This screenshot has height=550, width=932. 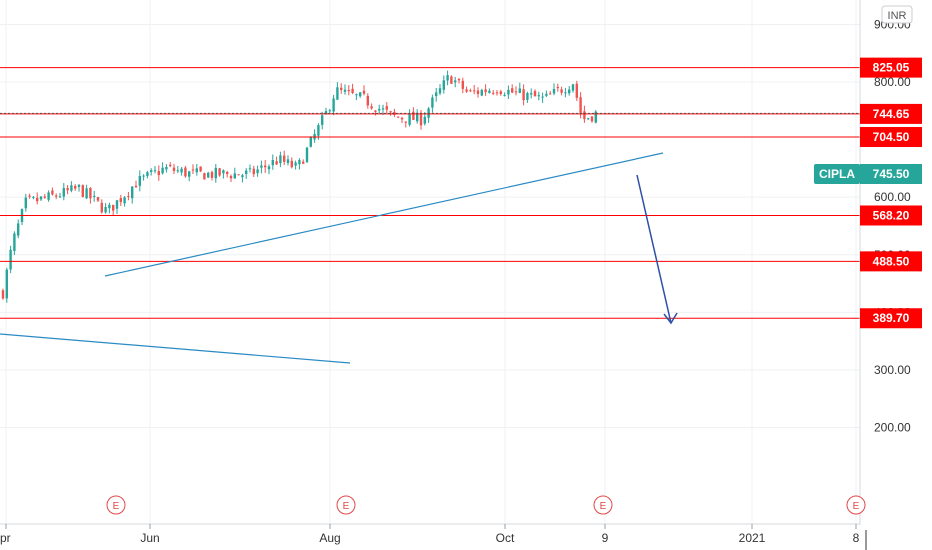 I want to click on currency-badge-label: INR, so click(x=897, y=16).